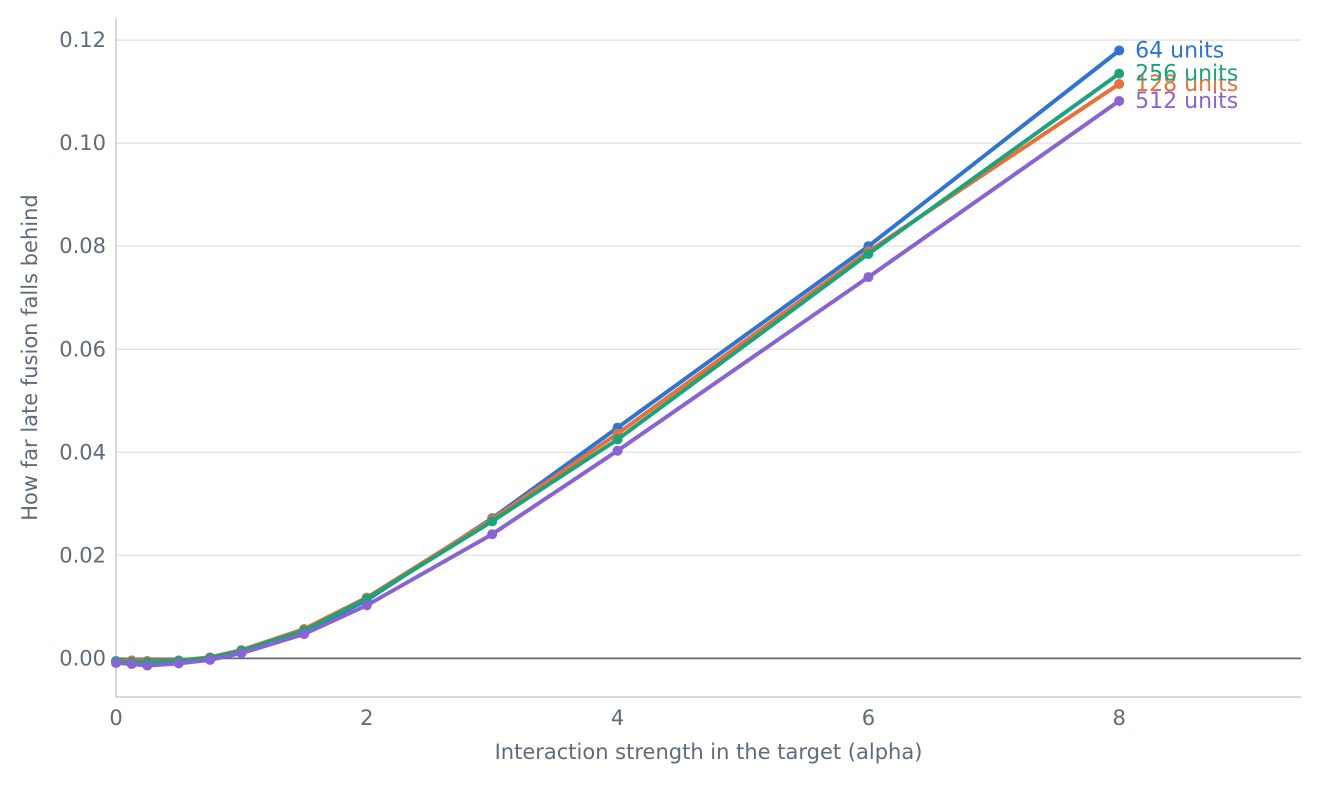  What do you see at coordinates (82, 452) in the screenshot?
I see `y-tick-label: 0.04` at bounding box center [82, 452].